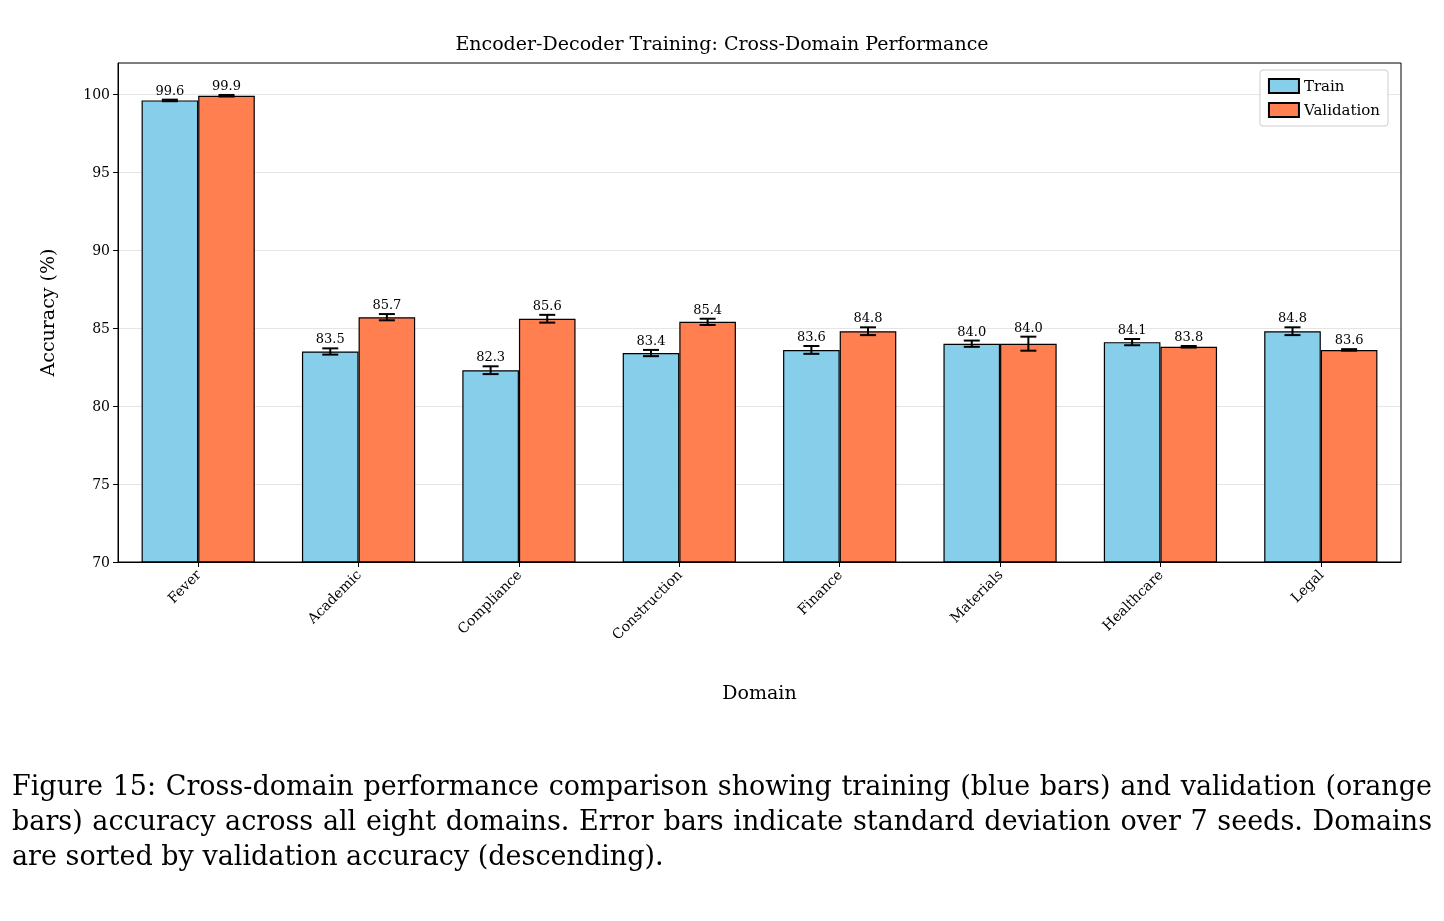  I want to click on chart-title: Encoder-Decoder Training: Cross-Domain Performance, so click(722, 42).